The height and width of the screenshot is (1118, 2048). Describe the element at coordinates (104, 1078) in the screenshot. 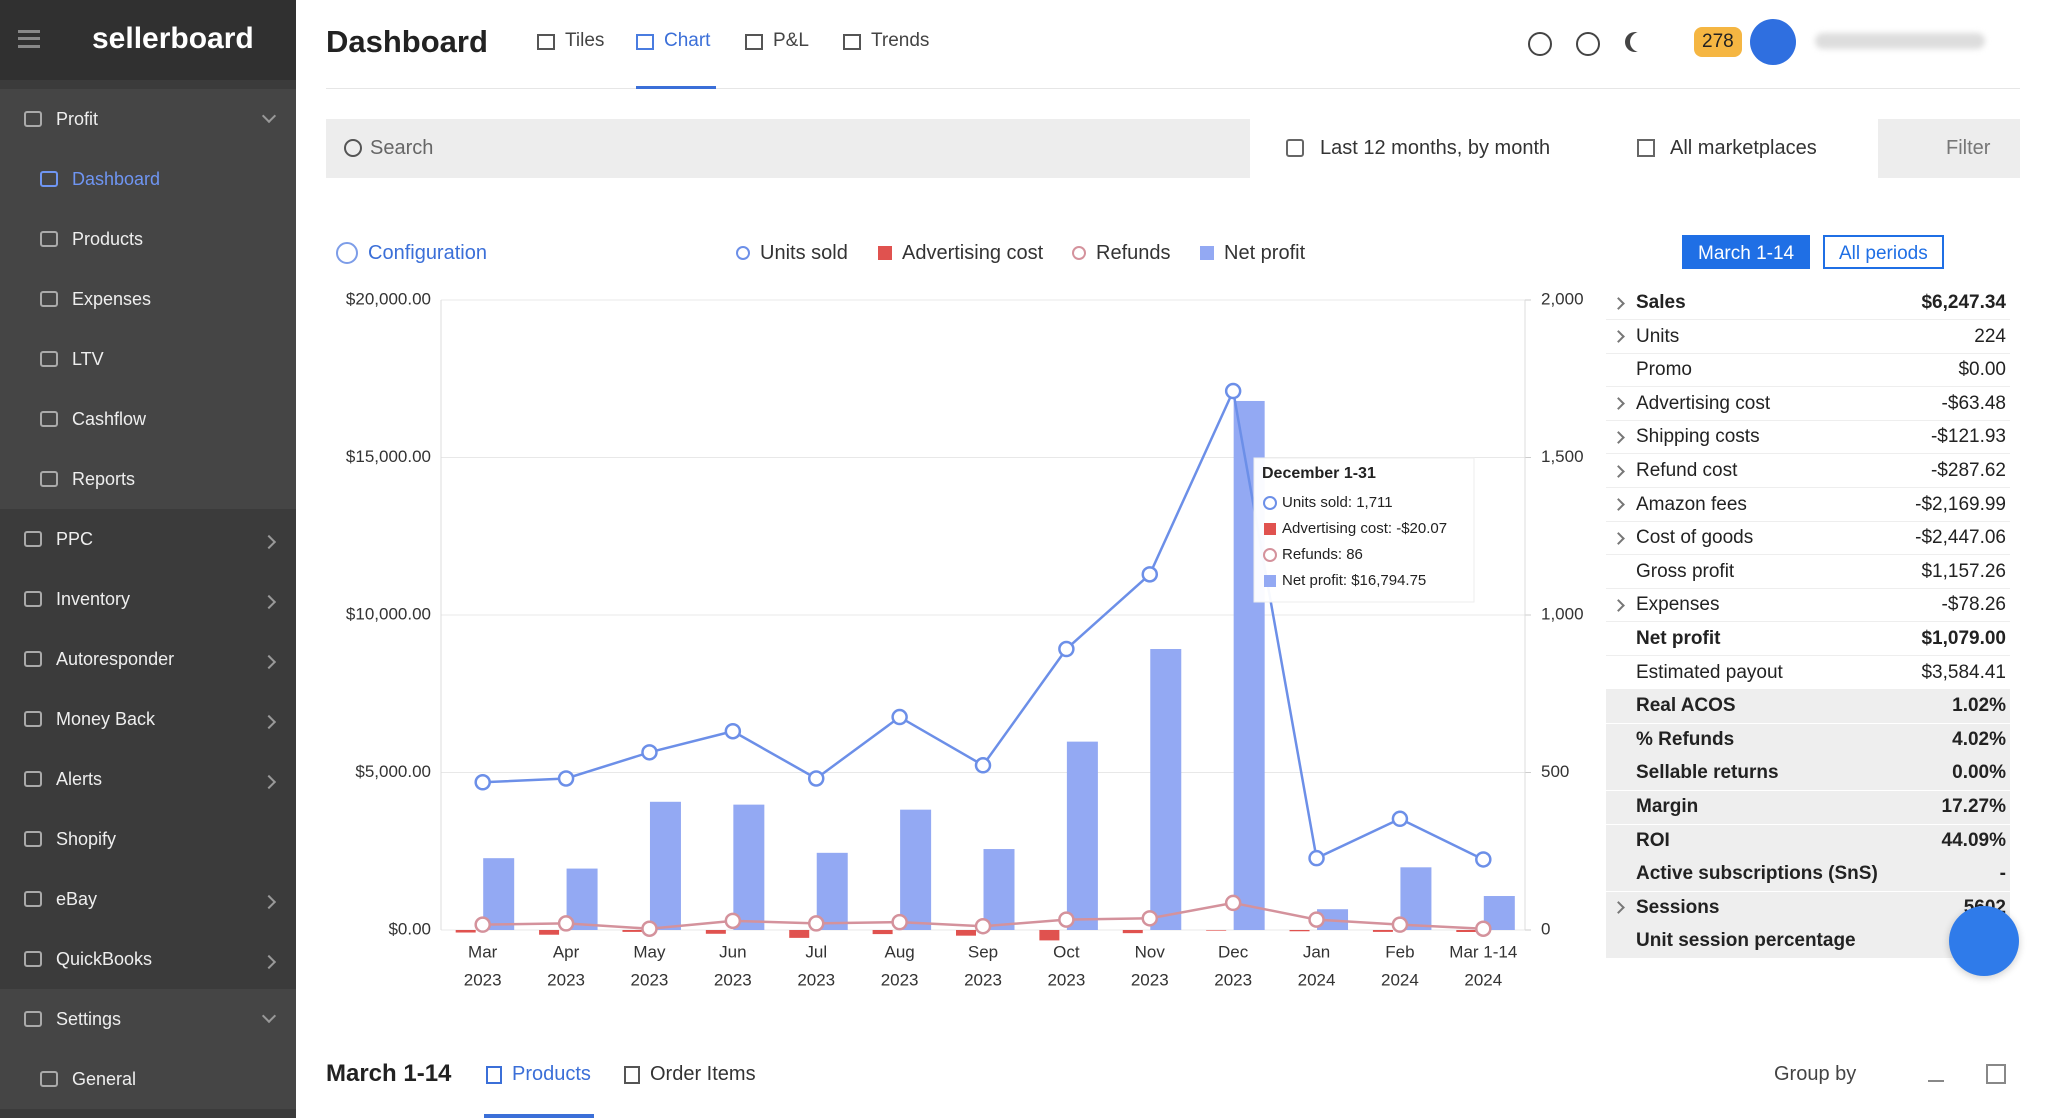

I see `sidebar-label: General` at that location.